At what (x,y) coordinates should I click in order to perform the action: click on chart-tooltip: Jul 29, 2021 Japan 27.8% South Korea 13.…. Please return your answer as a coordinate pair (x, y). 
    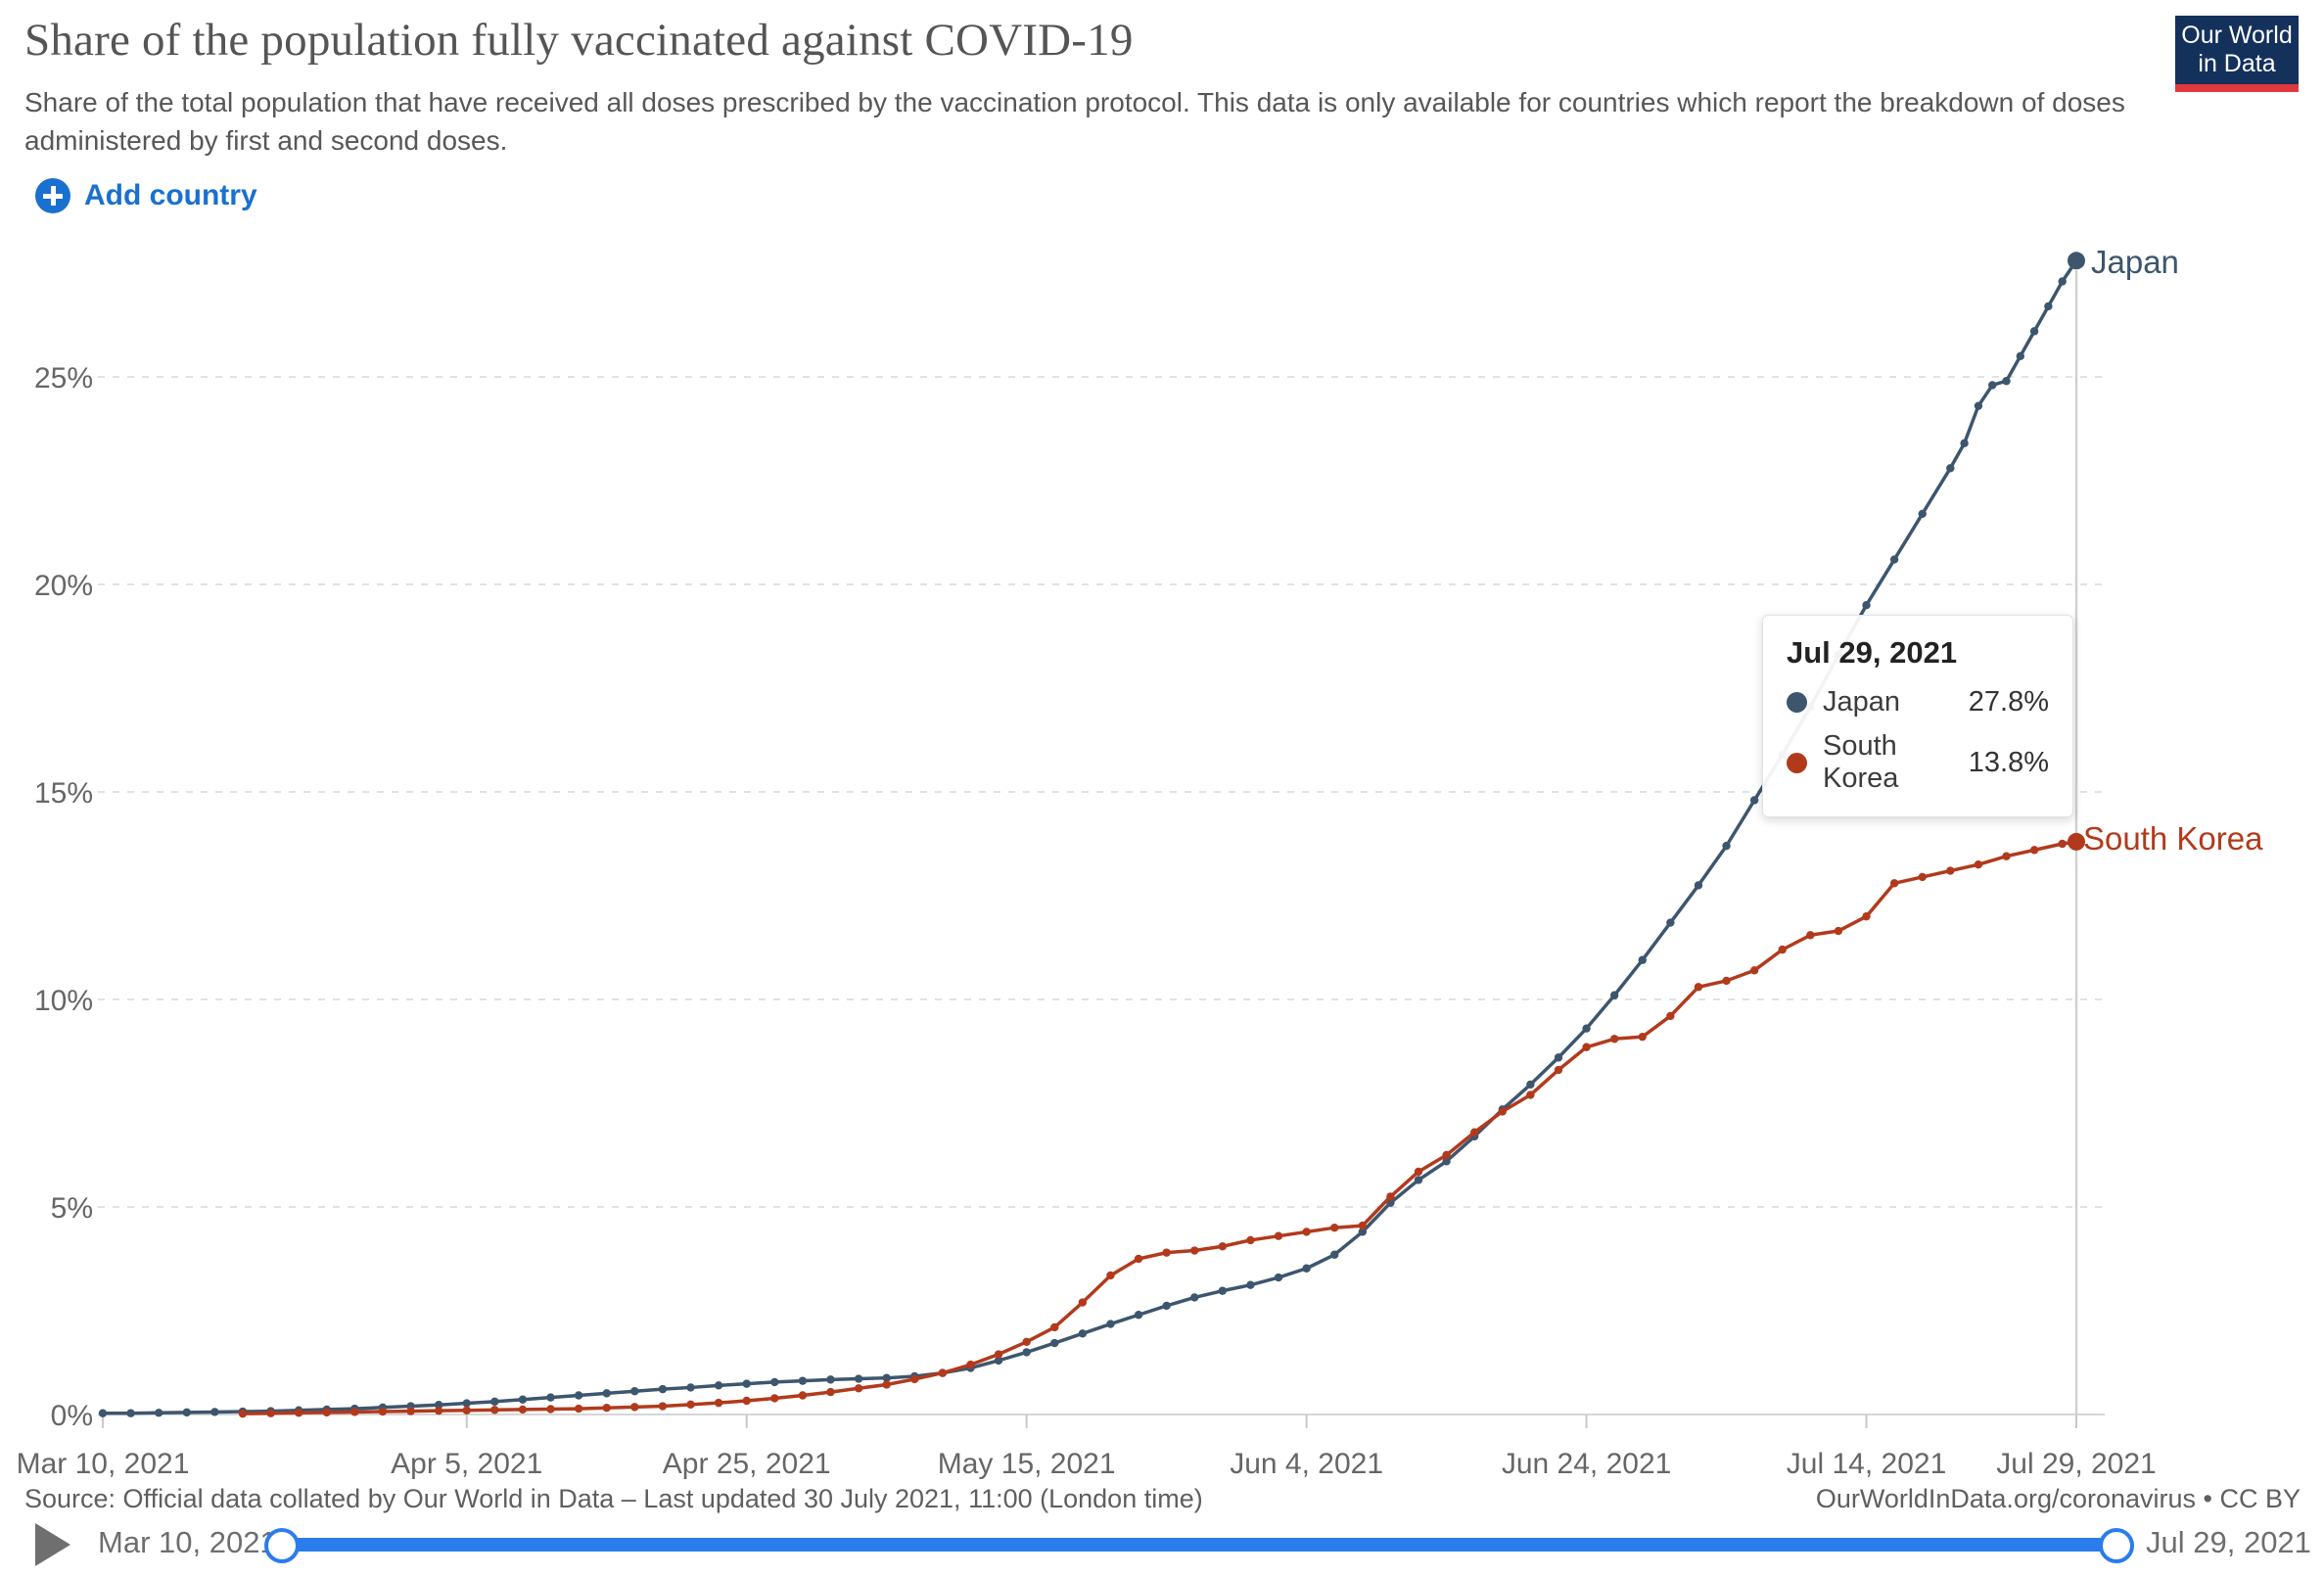
    Looking at the image, I should click on (1917, 716).